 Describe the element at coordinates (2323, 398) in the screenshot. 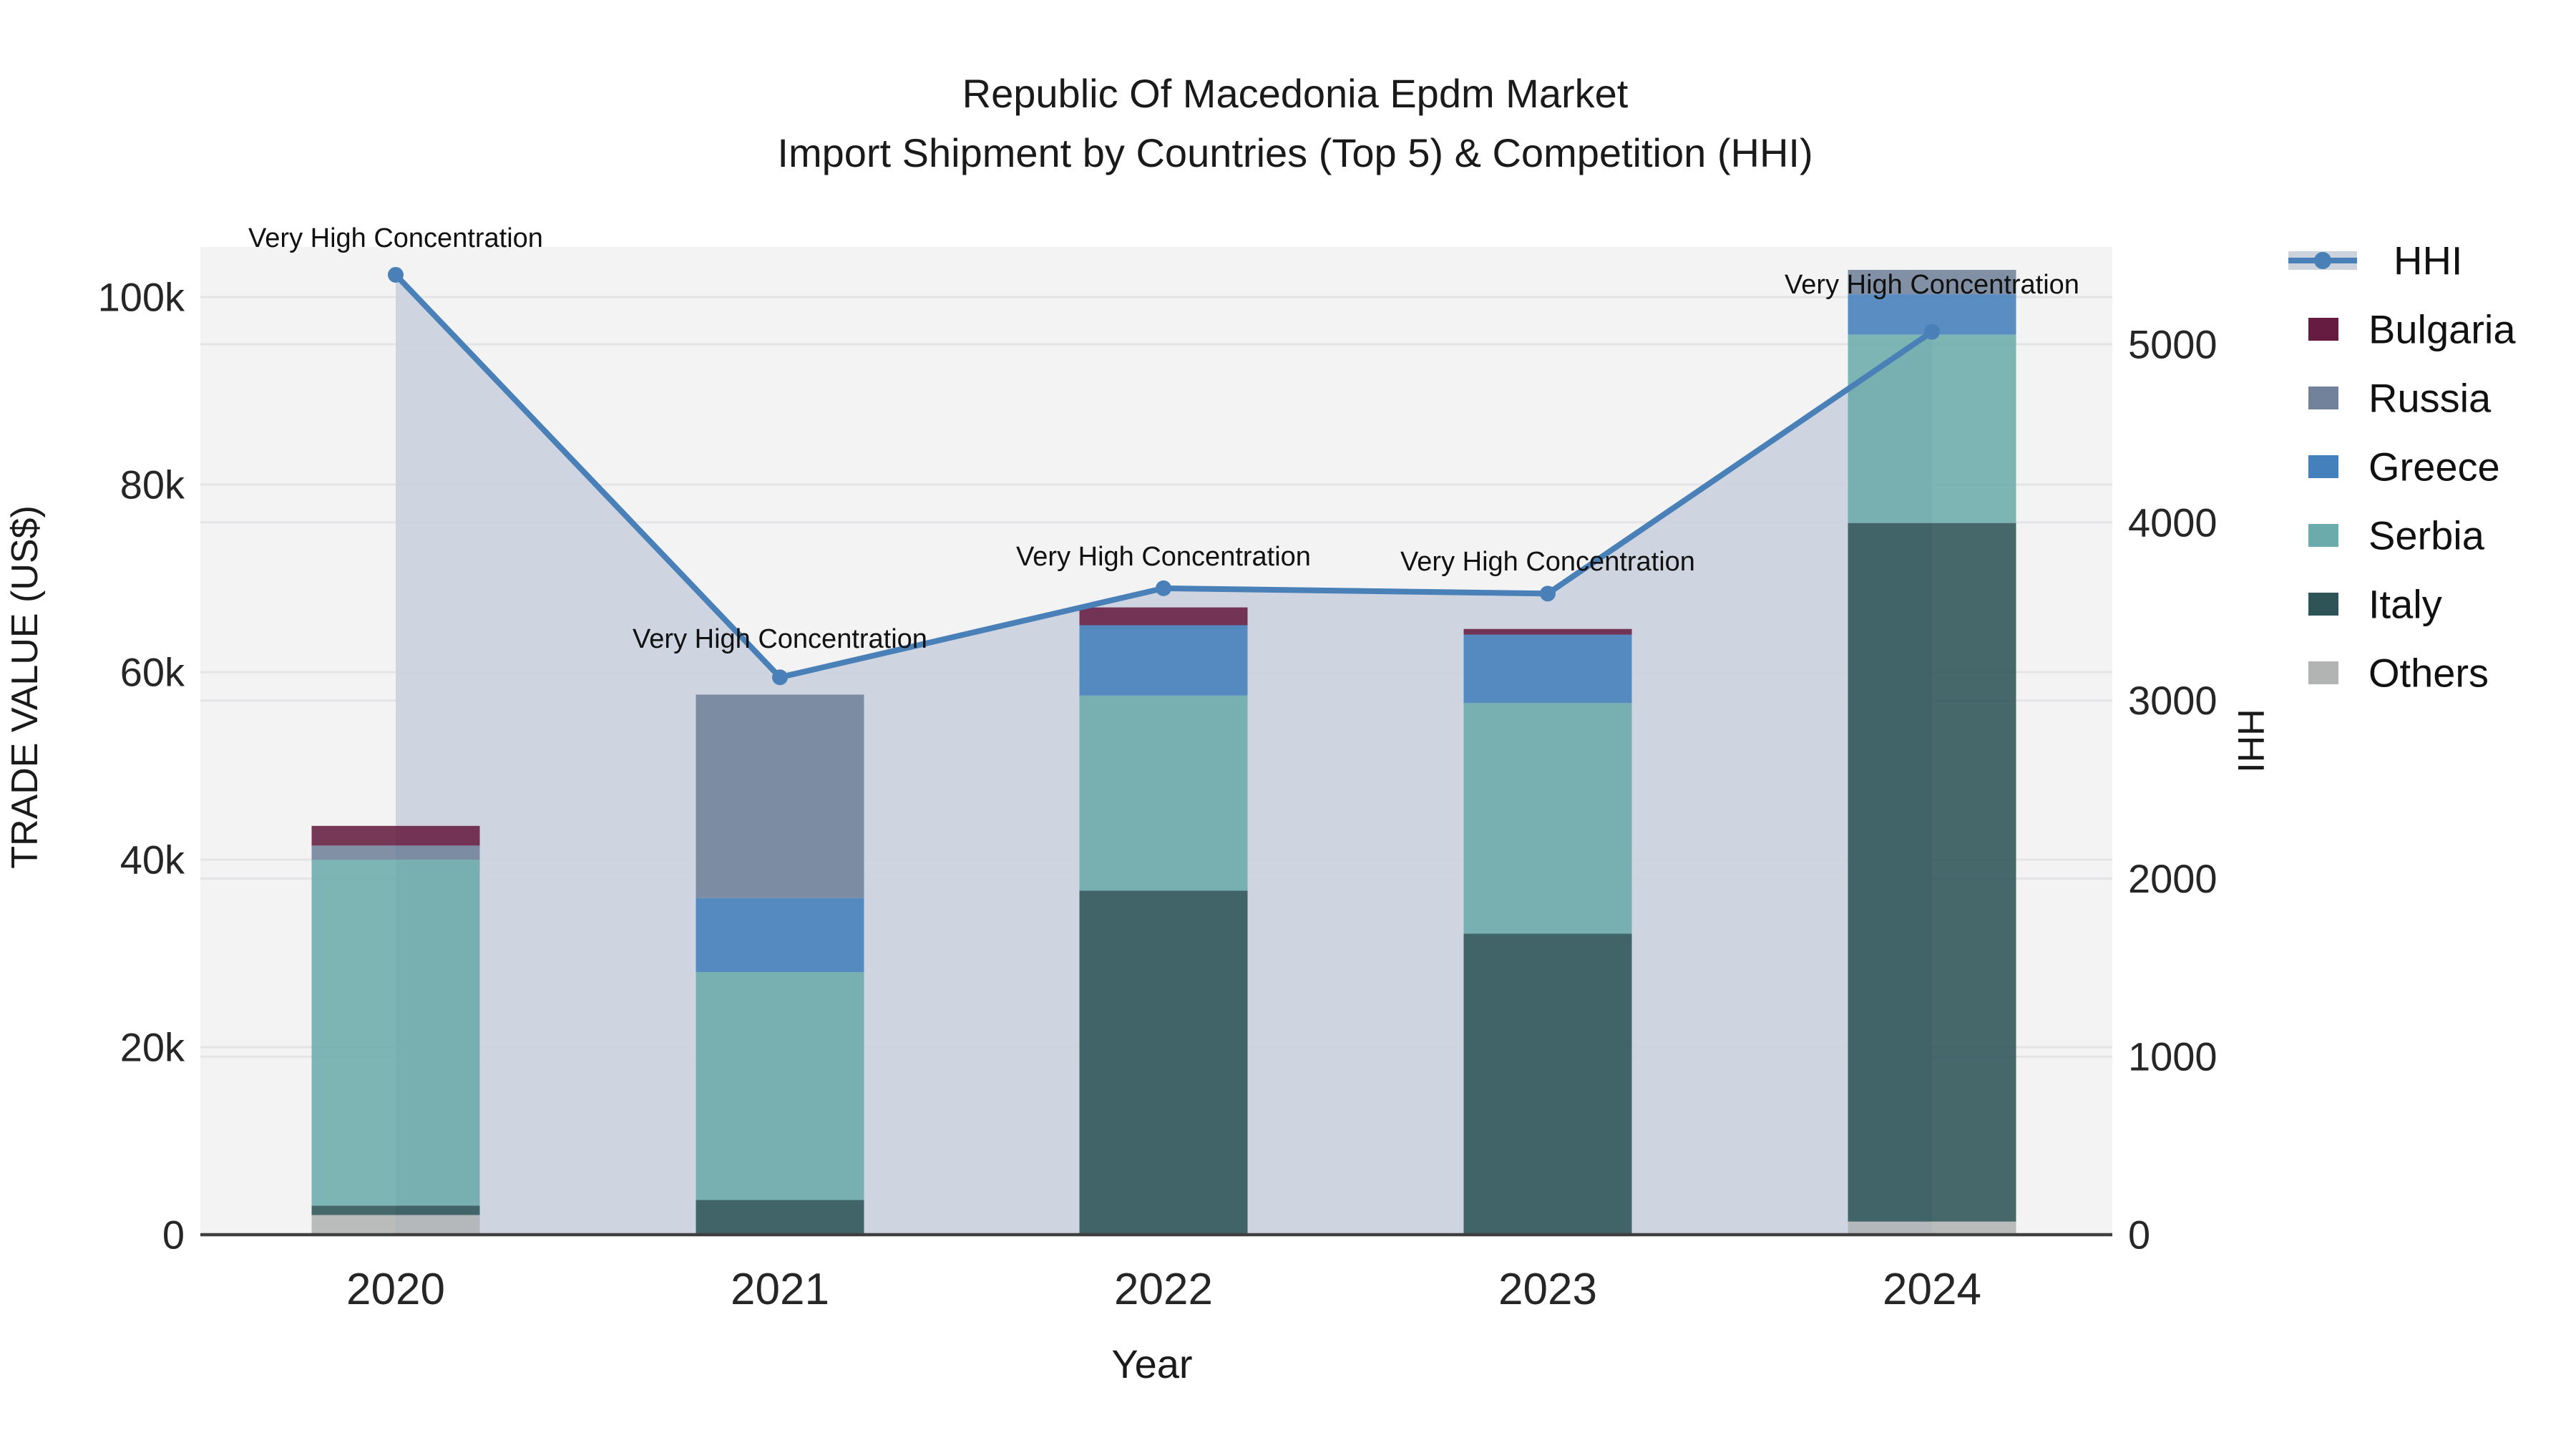

I see `legend-swatch-russia` at that location.